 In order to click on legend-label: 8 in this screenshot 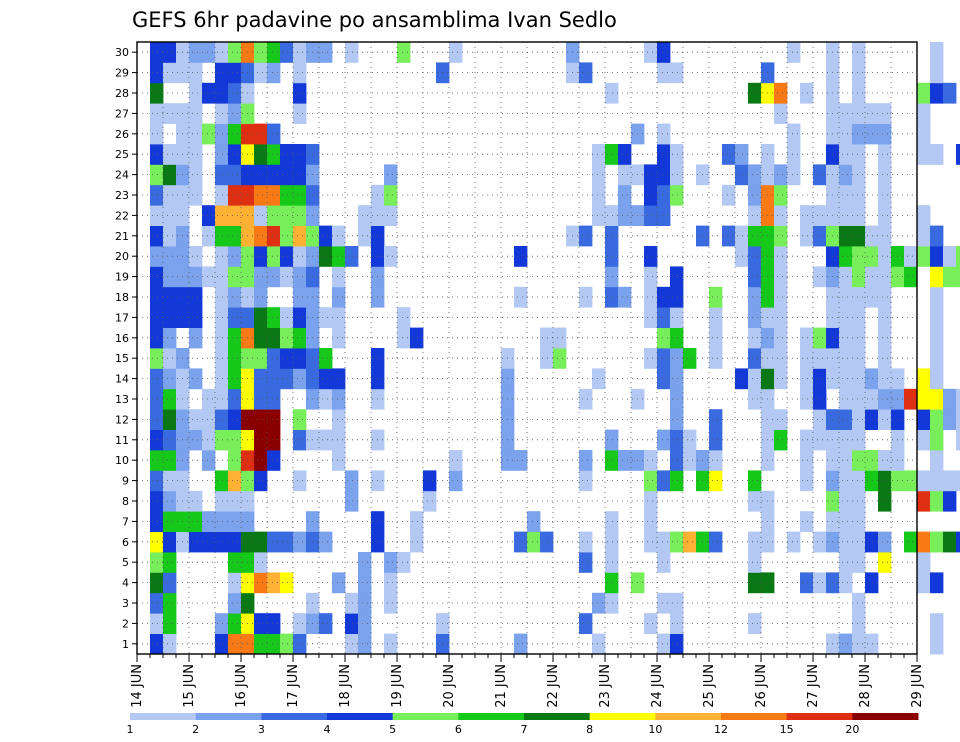, I will do `click(589, 729)`.